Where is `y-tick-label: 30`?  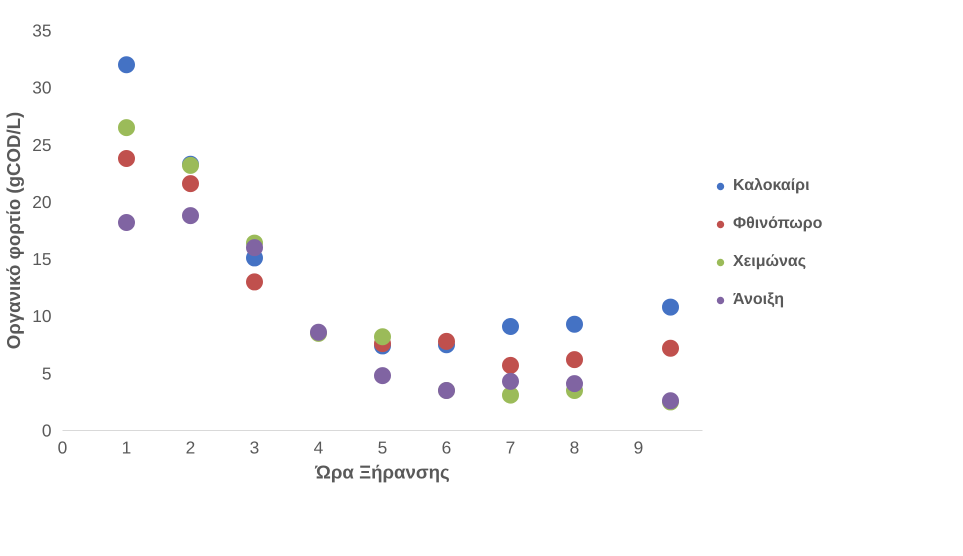 y-tick-label: 30 is located at coordinates (42, 88).